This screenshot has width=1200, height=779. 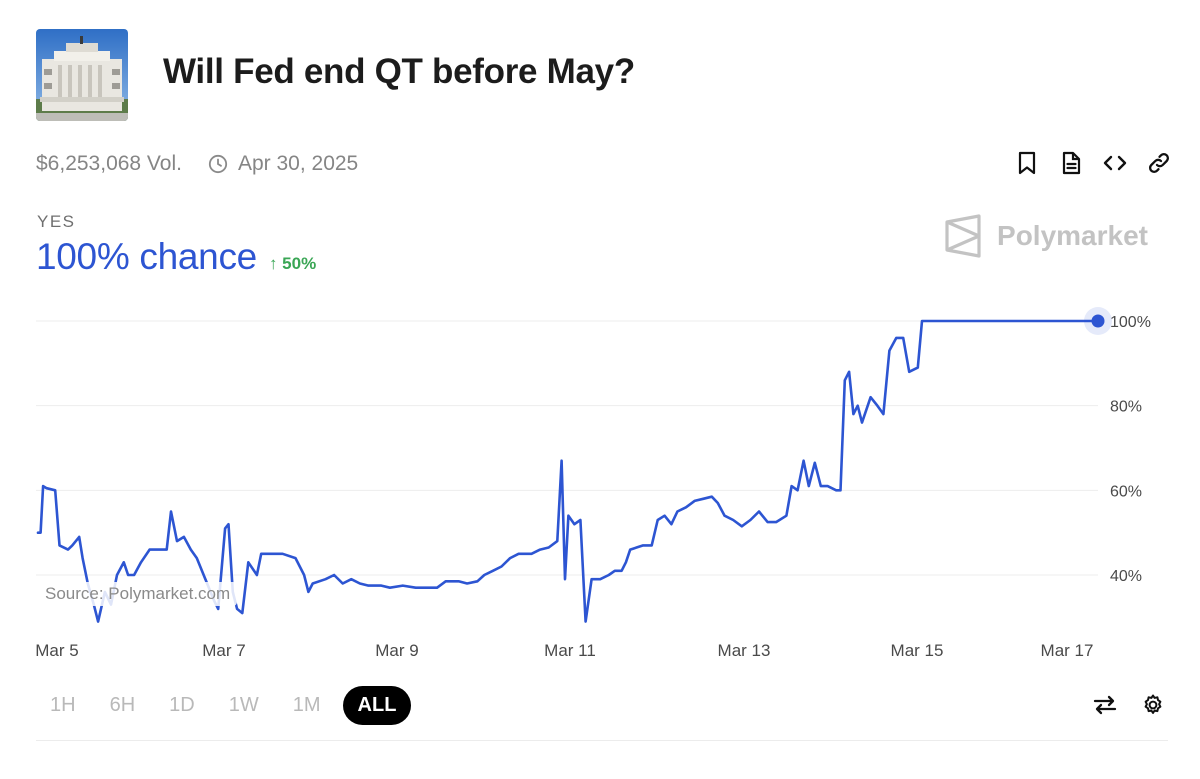 What do you see at coordinates (1072, 235) in the screenshot?
I see `brand-name: Polymarket` at bounding box center [1072, 235].